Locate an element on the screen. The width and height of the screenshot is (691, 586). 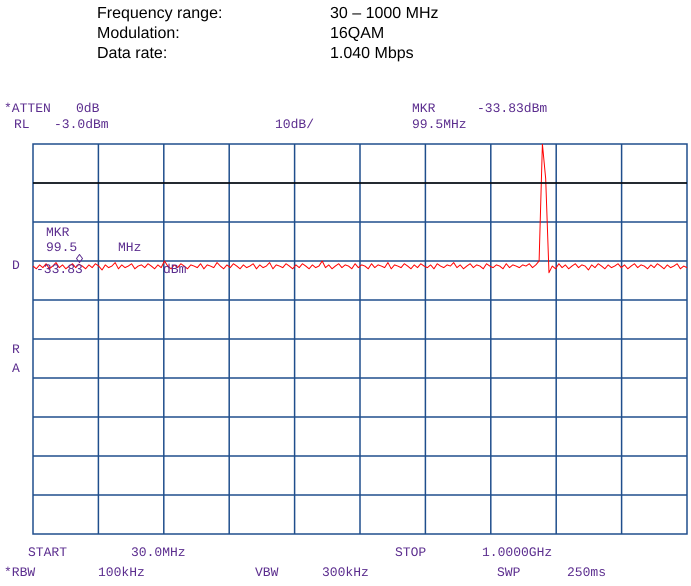
text: -33.83dBm is located at coordinates (512, 108).